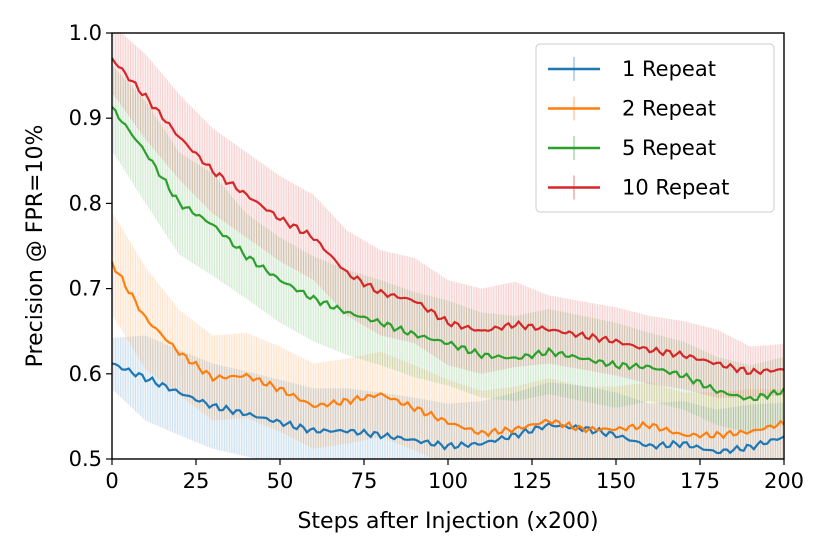 This screenshot has height=554, width=830. I want to click on y-tick-label: 0.6, so click(85, 374).